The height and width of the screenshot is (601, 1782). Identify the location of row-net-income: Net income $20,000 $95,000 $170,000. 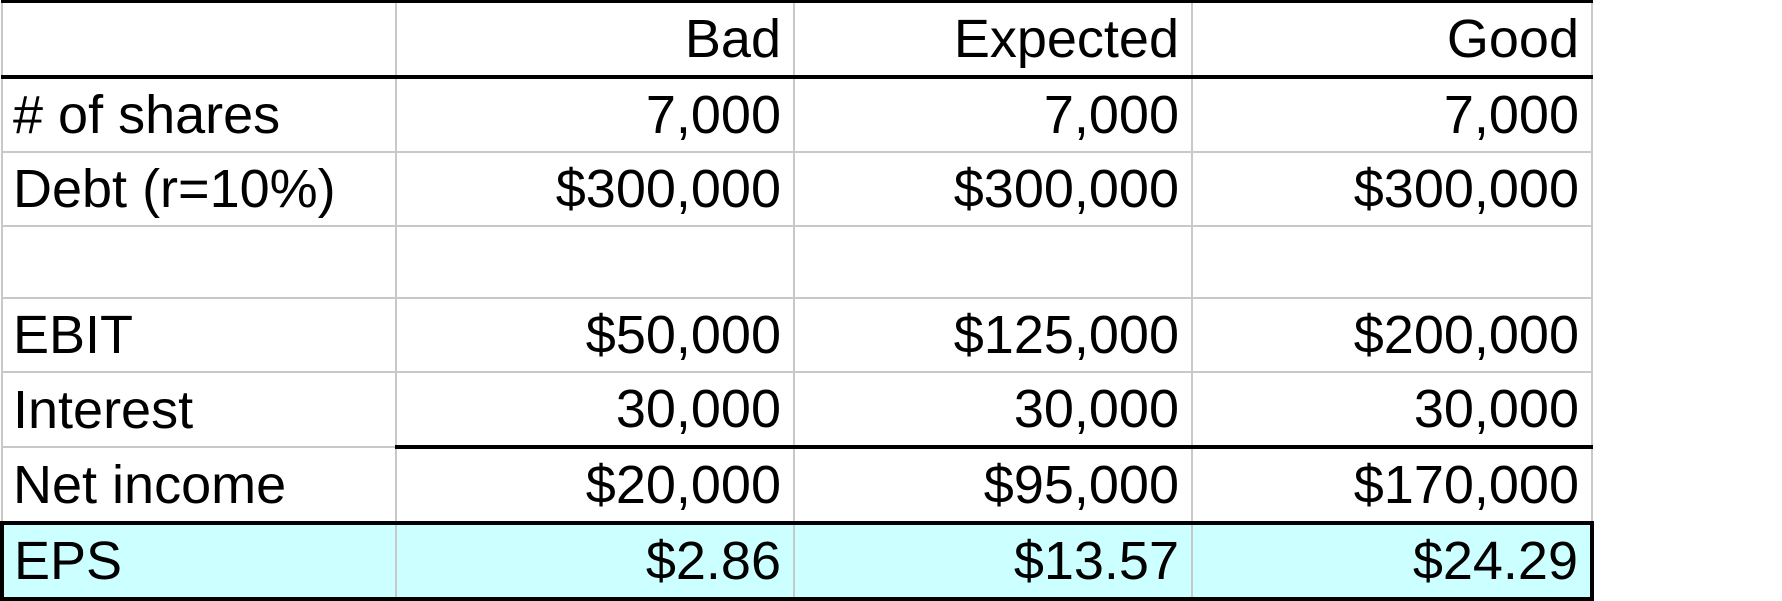
(797, 484).